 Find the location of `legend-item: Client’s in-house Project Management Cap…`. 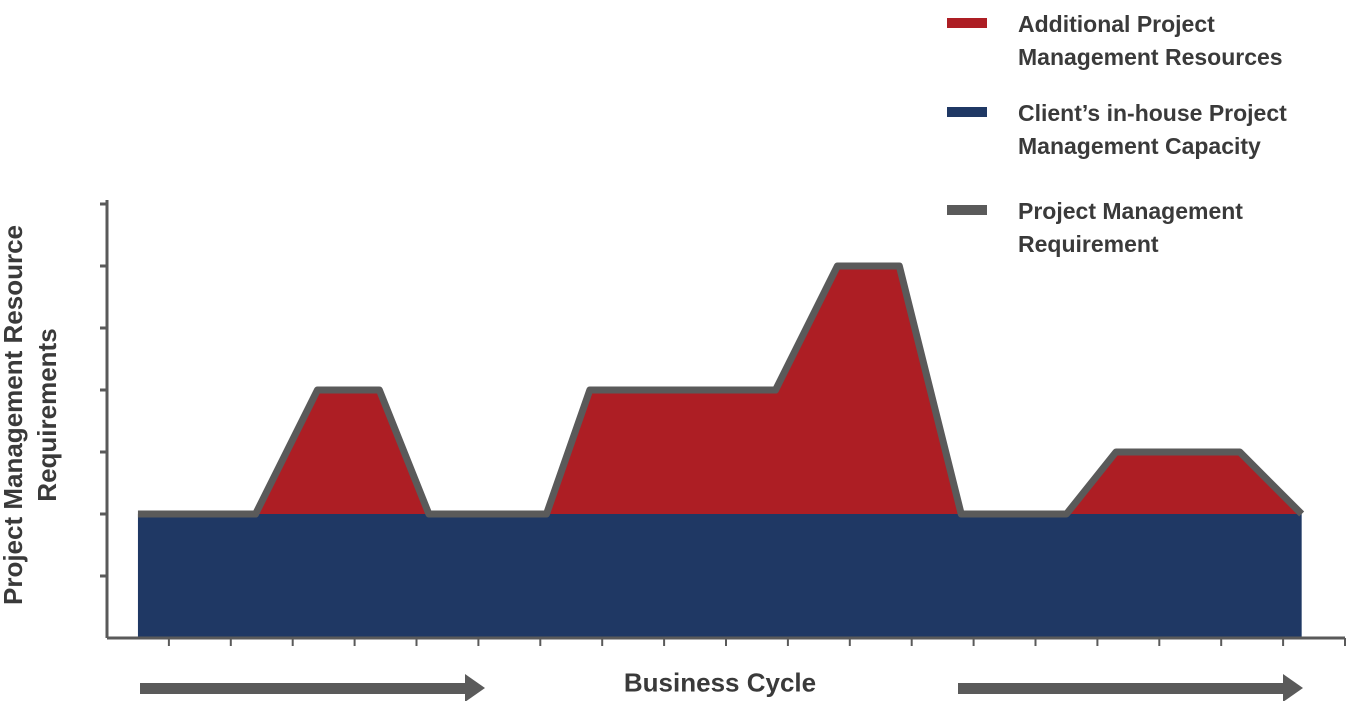

legend-item: Client’s in-house Project Management Cap… is located at coordinates (1147, 130).